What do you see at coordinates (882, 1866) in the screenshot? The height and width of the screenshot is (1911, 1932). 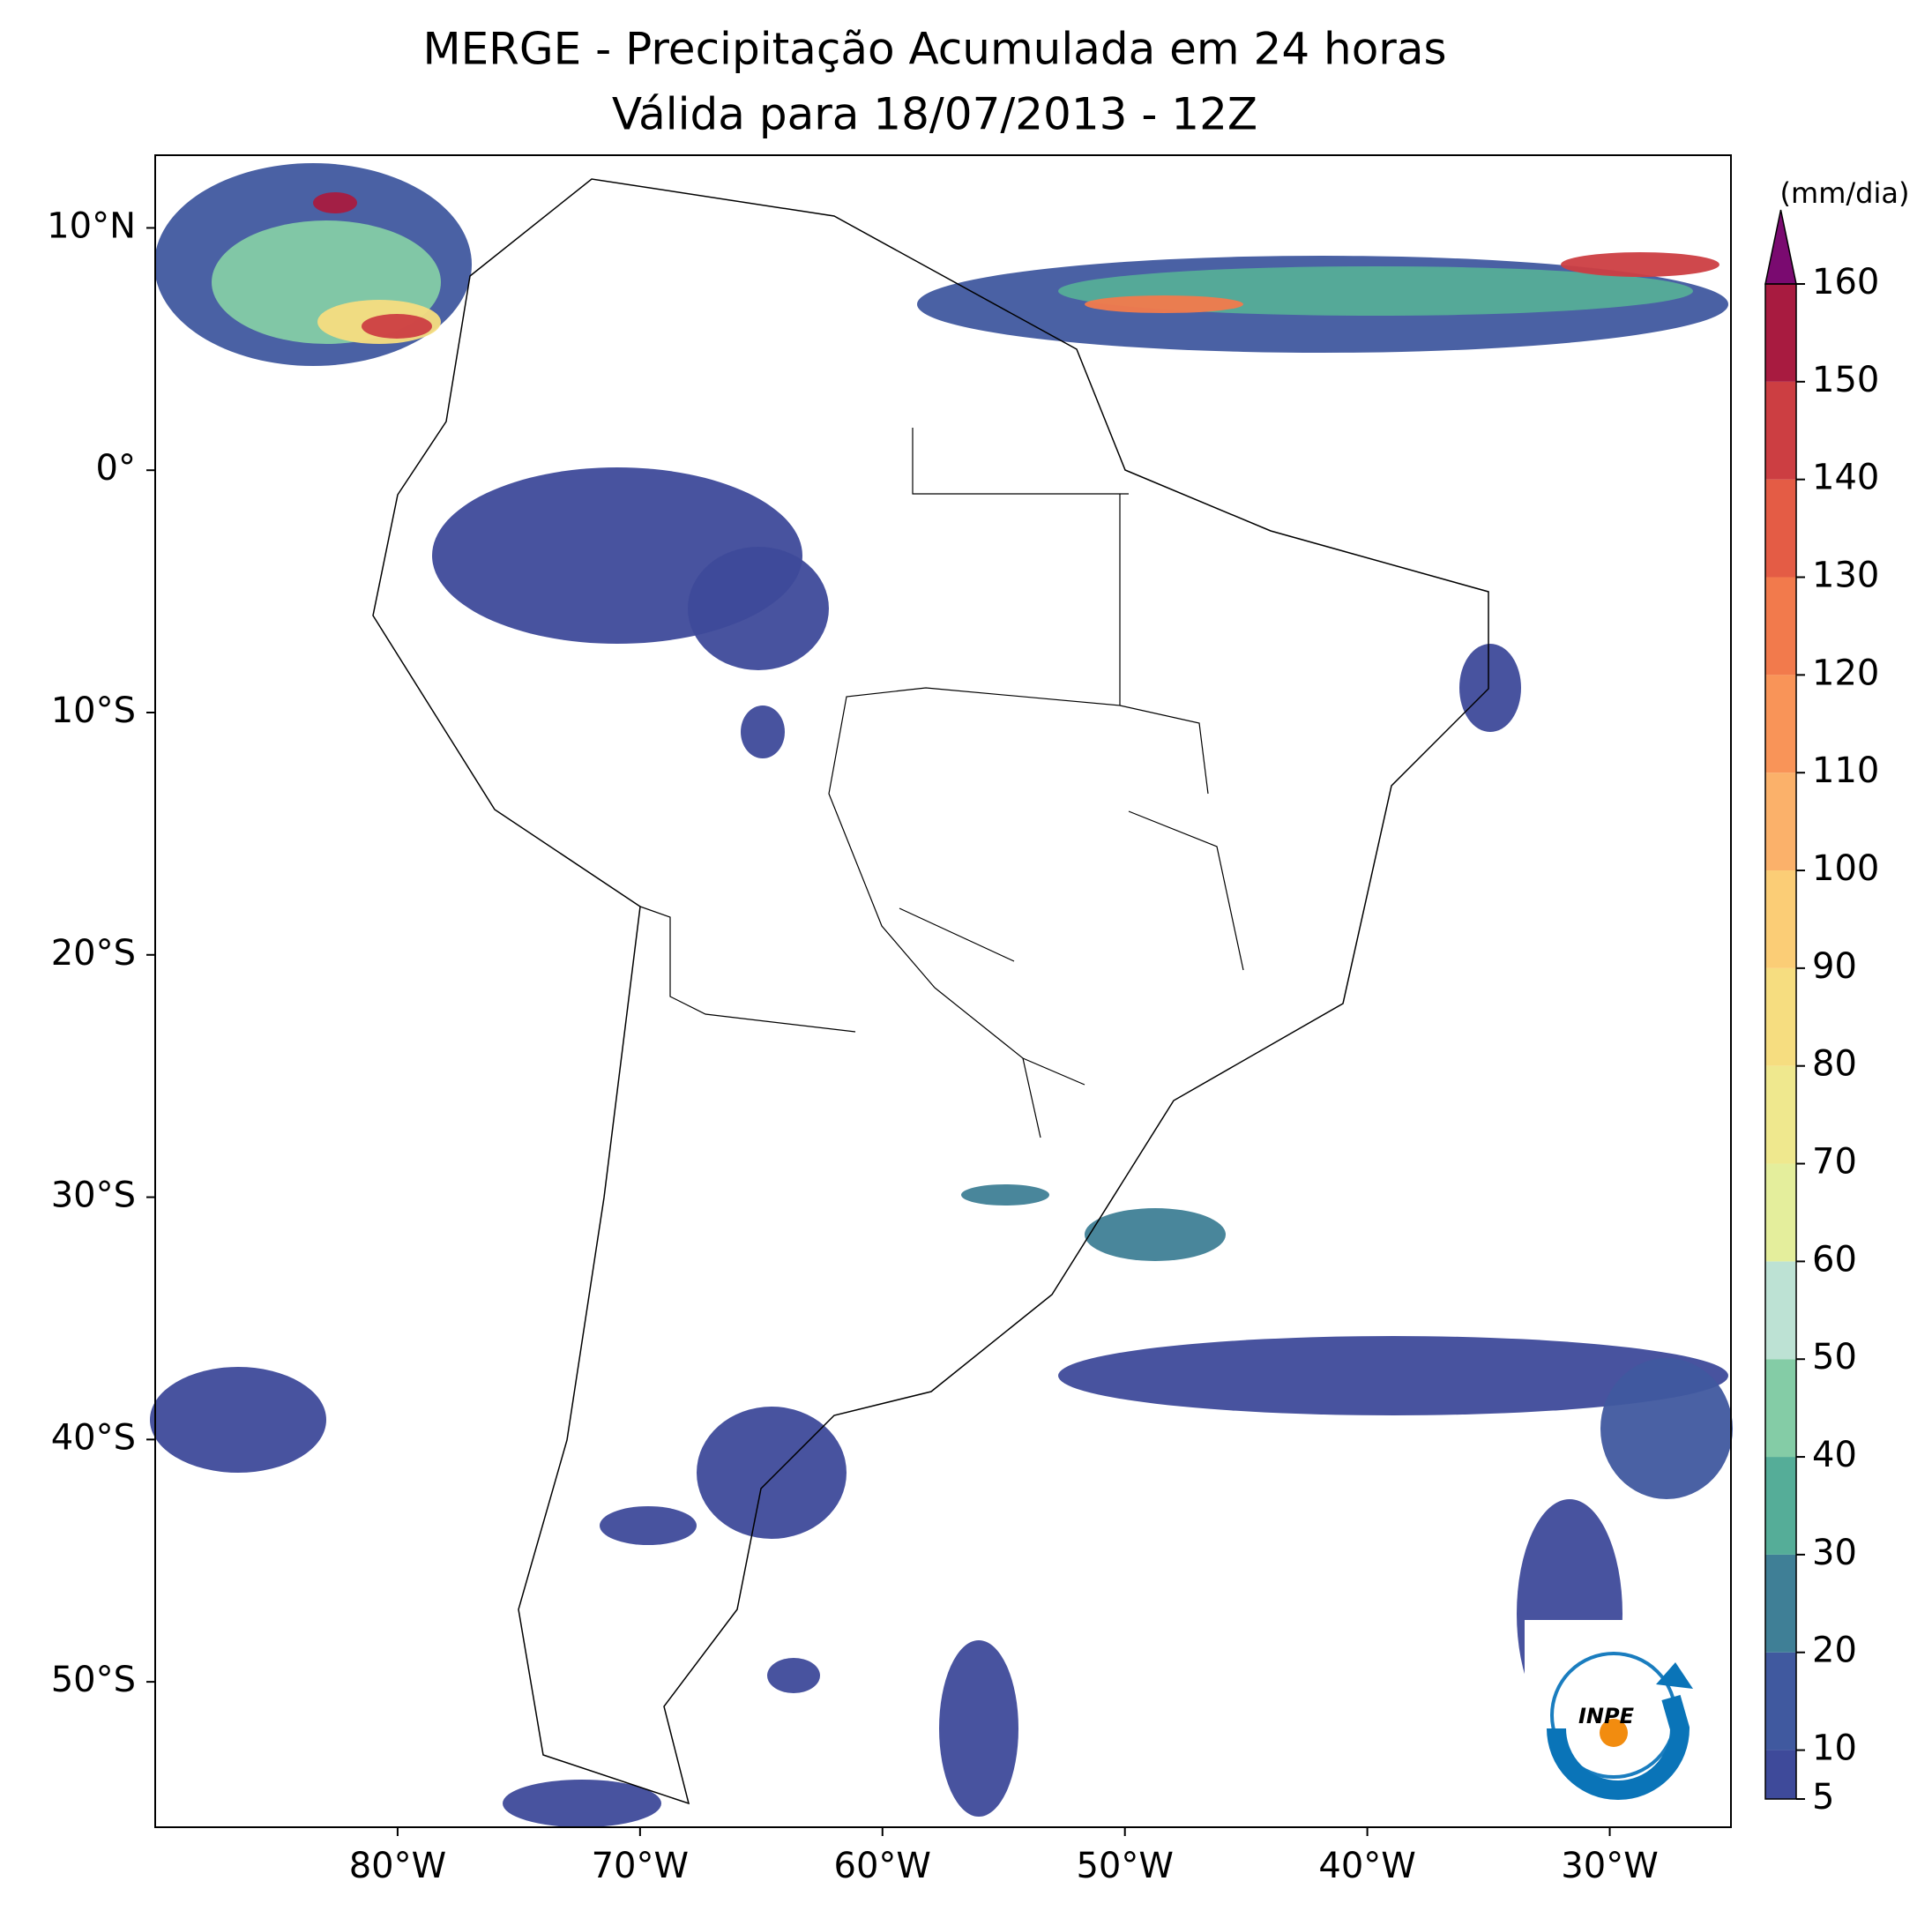 I see `x-tick-label: 60°W` at bounding box center [882, 1866].